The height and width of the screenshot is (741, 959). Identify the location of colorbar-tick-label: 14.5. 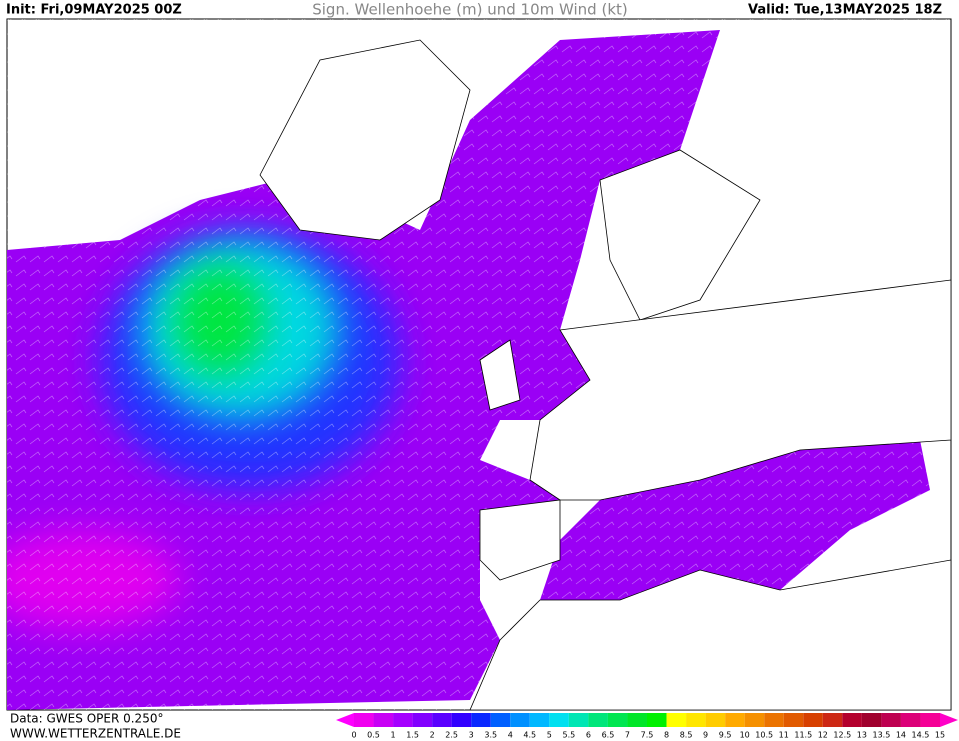
(921, 735).